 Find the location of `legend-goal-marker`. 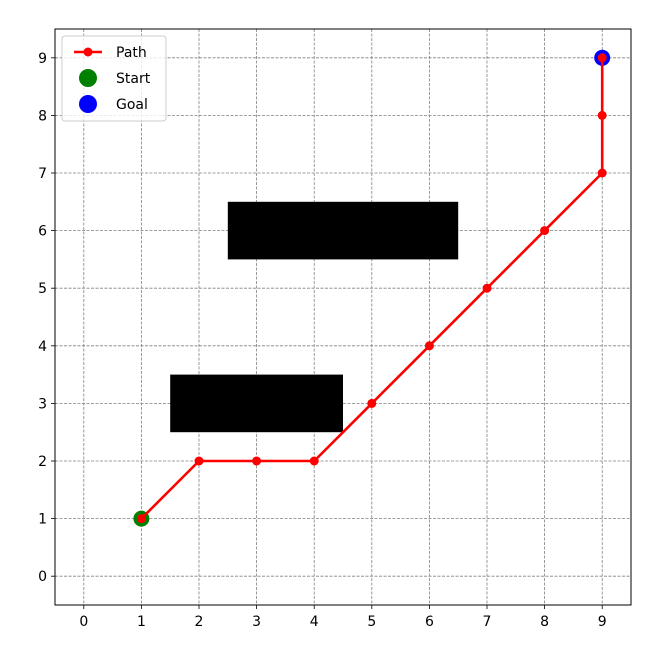

legend-goal-marker is located at coordinates (88, 104).